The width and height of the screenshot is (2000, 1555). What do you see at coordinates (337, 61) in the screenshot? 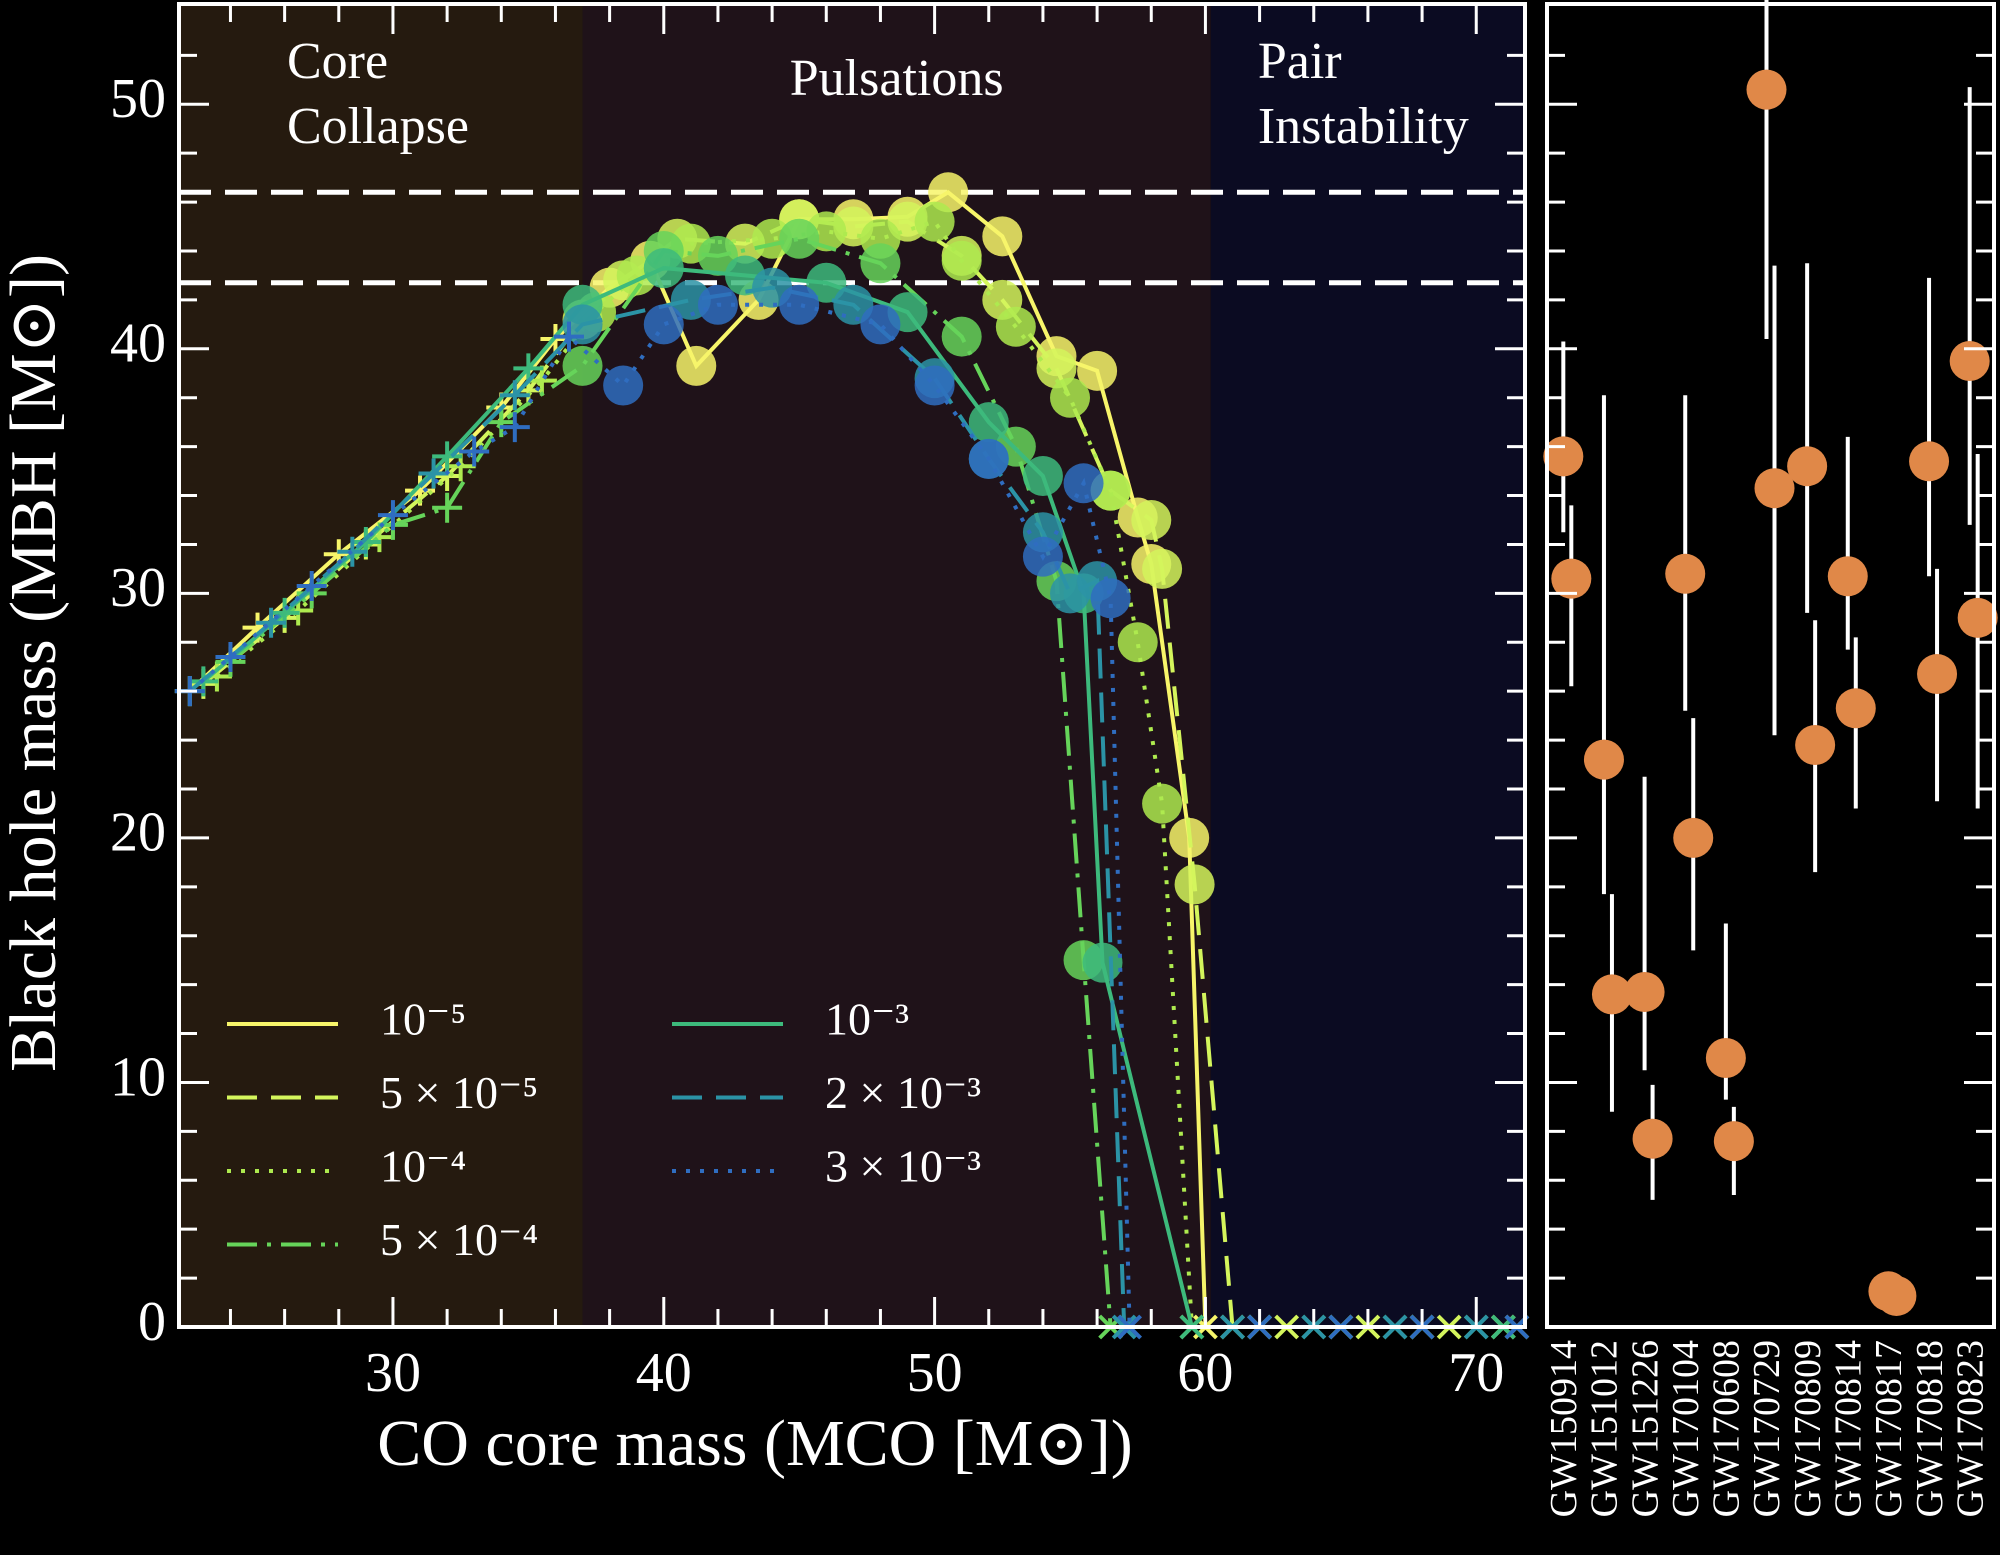
I see `region-label: Core` at bounding box center [337, 61].